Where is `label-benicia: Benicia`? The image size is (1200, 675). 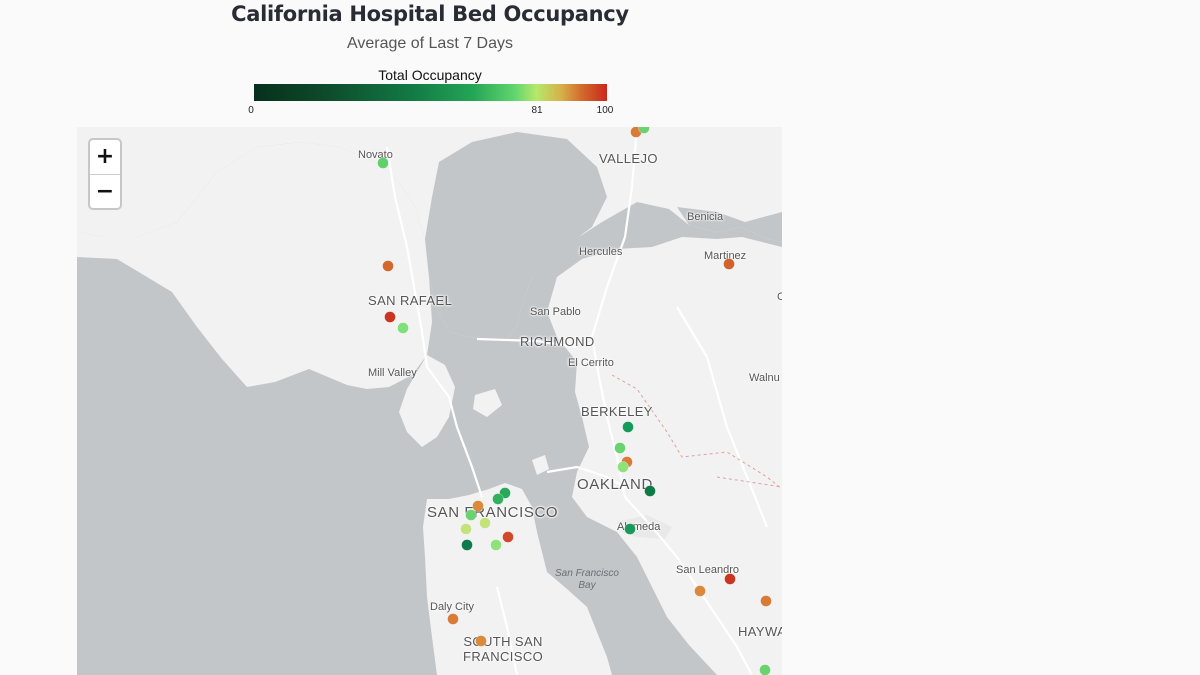 label-benicia: Benicia is located at coordinates (705, 217).